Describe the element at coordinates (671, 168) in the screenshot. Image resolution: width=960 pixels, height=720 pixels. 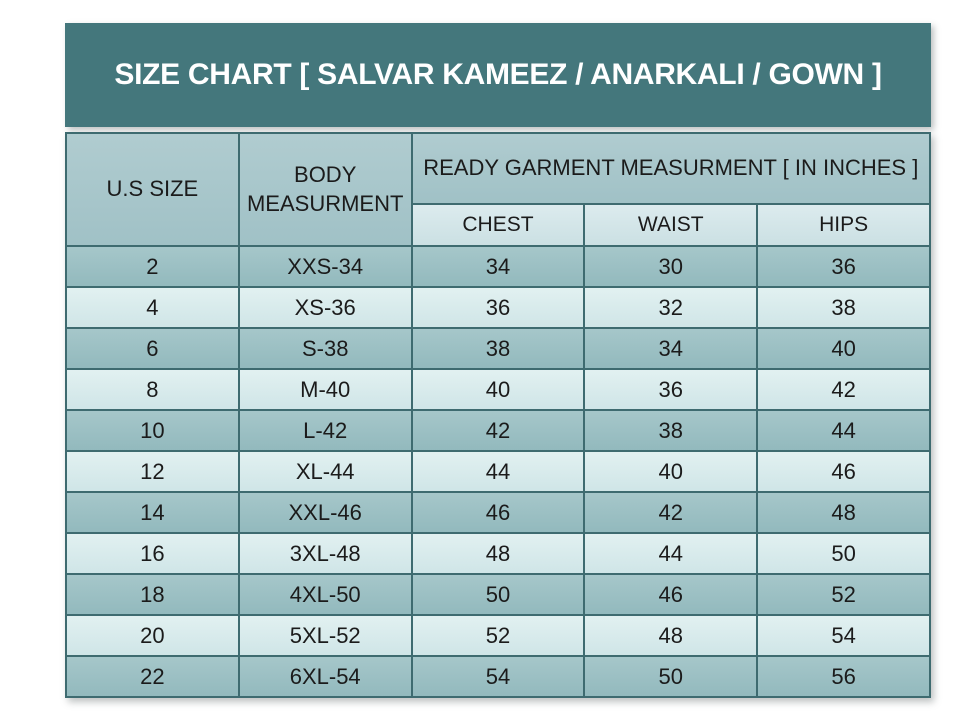
I see `header-ready-garment-group: READY GARMENT MEASURMENT [ IN INCHES ]` at that location.